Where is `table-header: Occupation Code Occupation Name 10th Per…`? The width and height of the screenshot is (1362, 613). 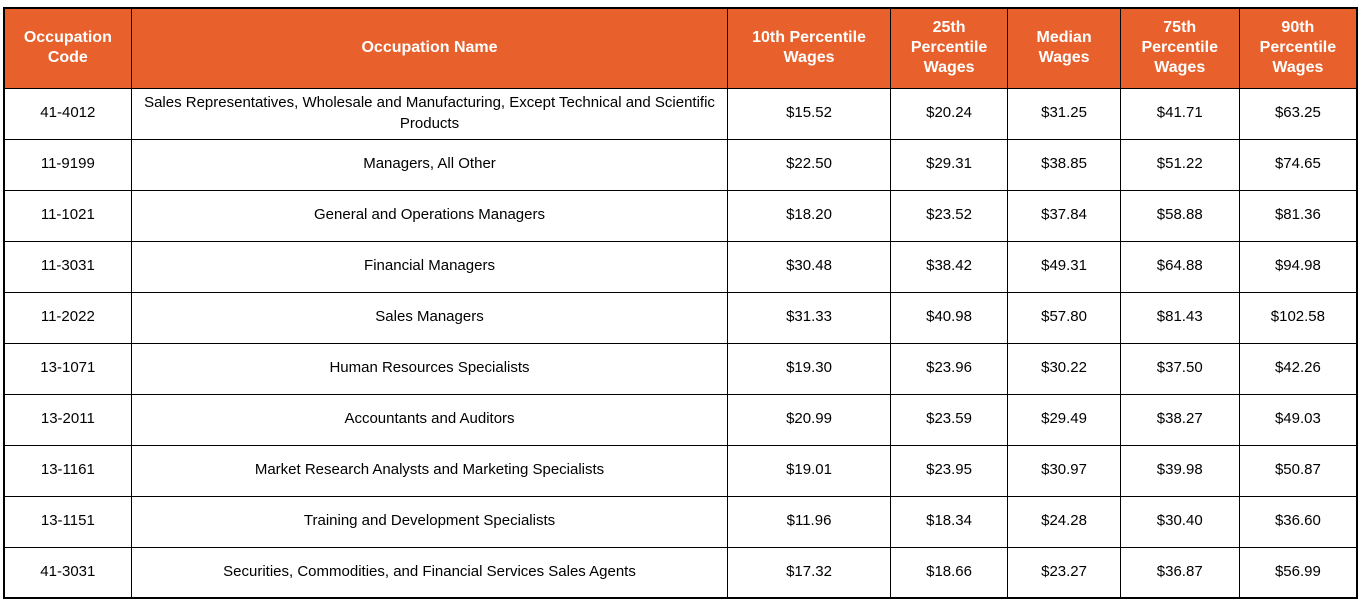 table-header: Occupation Code Occupation Name 10th Per… is located at coordinates (680, 48).